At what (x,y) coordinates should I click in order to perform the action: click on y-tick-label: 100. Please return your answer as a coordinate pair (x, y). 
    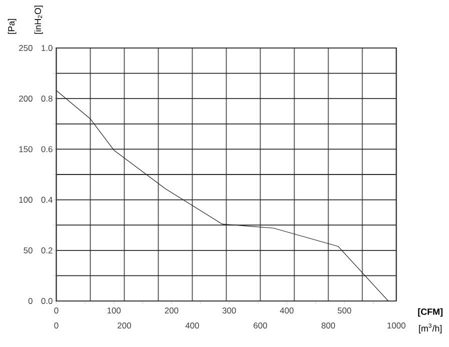
    Looking at the image, I should click on (25, 199).